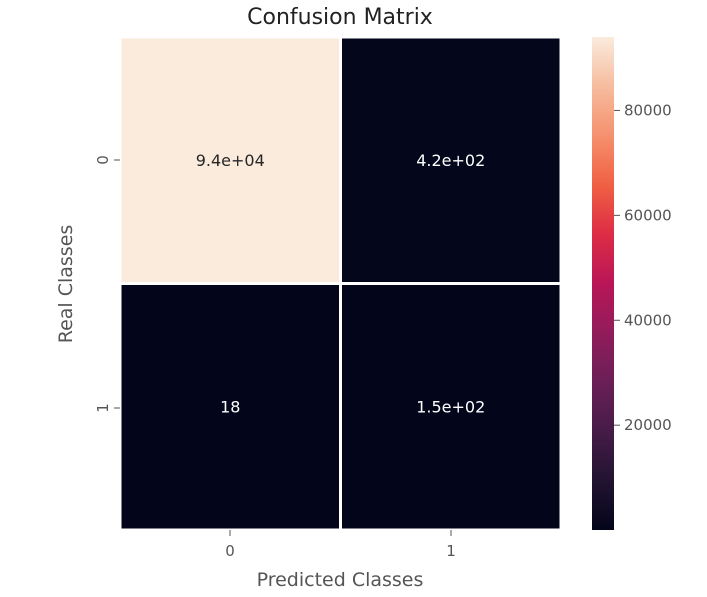 The image size is (707, 597). I want to click on cell-annotation-1-1: 1.5e+02, so click(450, 406).